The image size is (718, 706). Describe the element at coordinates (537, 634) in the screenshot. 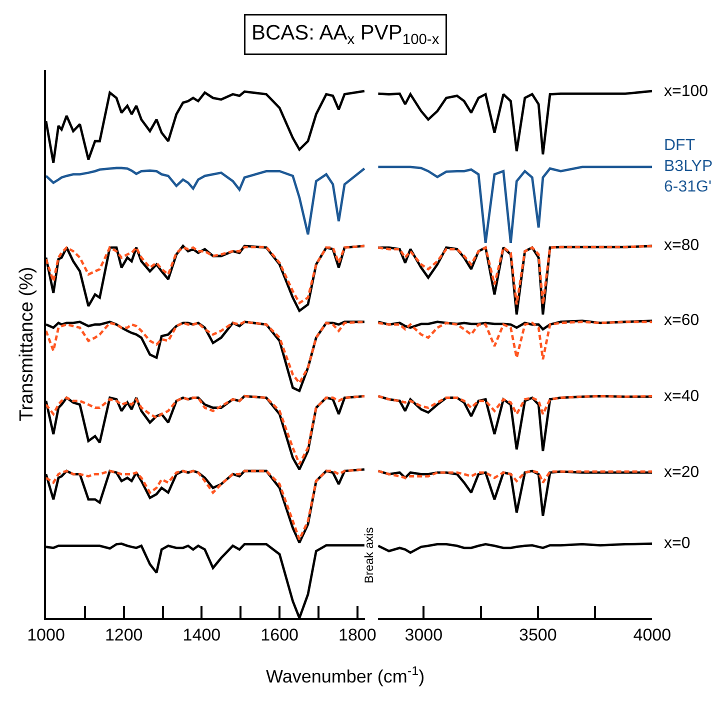

I see `x-tick-label: 3500` at that location.